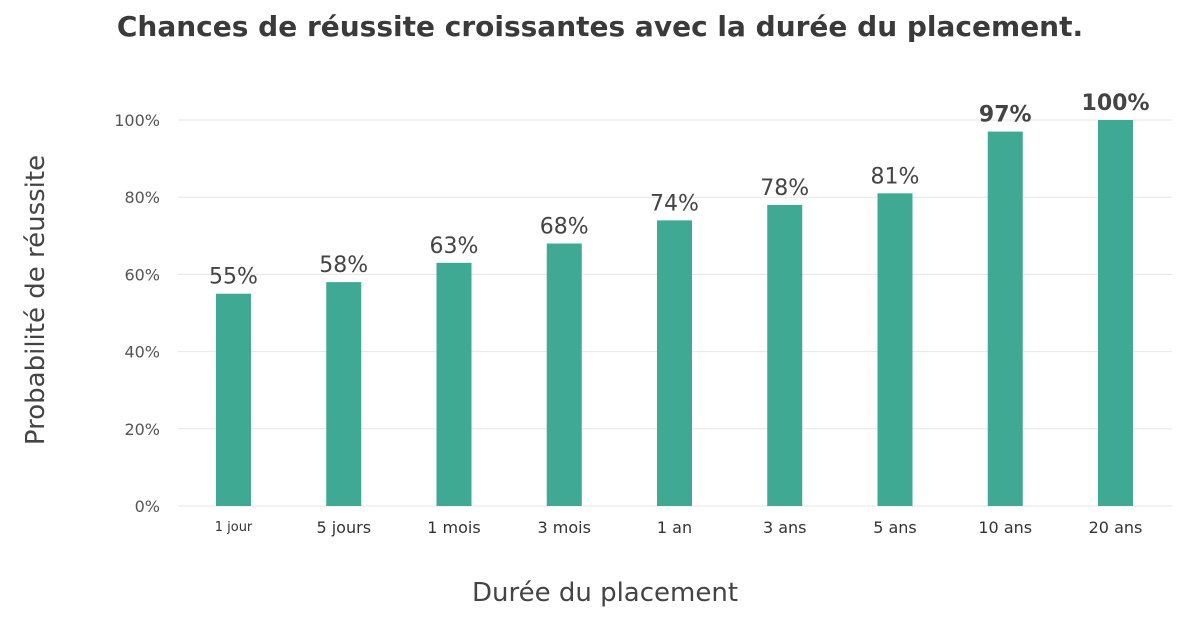 The width and height of the screenshot is (1200, 620). What do you see at coordinates (137, 313) in the screenshot?
I see `y-axis-ticks: 0% 20% 40% 60% 80% 100%` at bounding box center [137, 313].